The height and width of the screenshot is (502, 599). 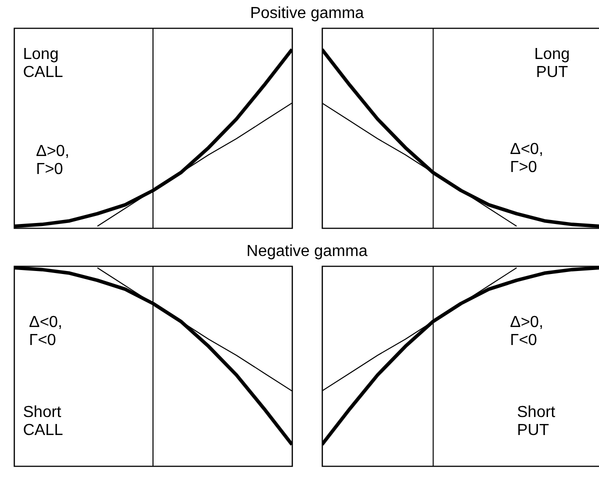 I want to click on annotation: Long PUT, so click(x=552, y=63).